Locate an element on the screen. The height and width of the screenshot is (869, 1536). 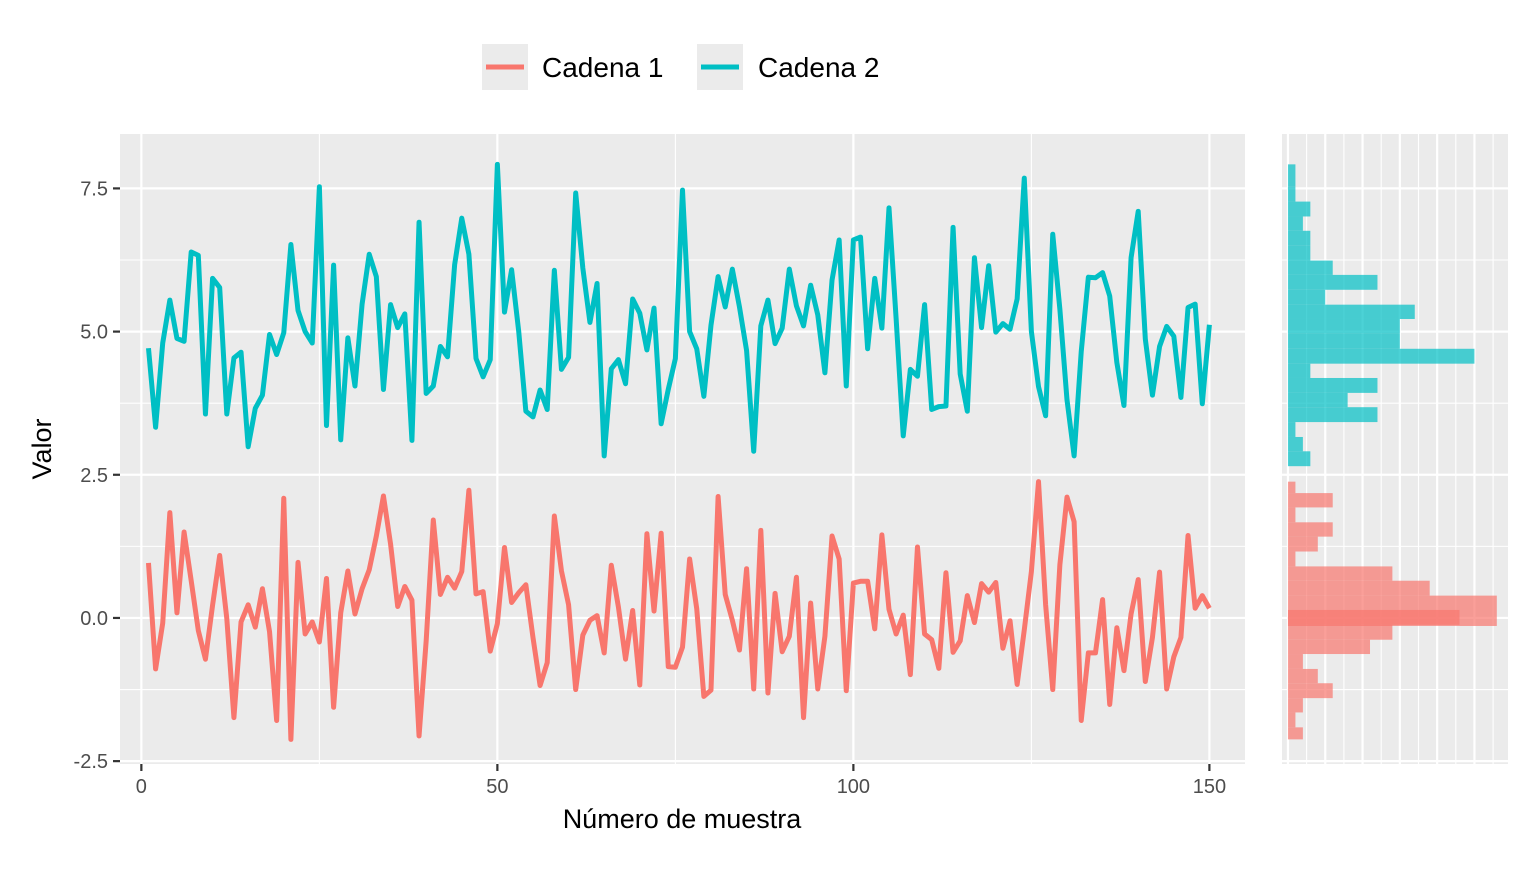
y-tick-label-1: 0.0 is located at coordinates (94, 619).